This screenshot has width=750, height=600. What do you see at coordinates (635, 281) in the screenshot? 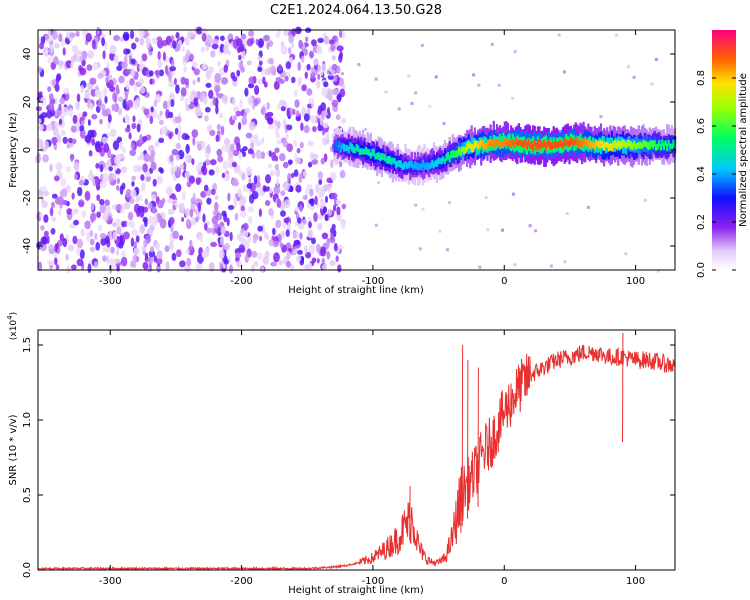
I see `x-tick-label: 100` at bounding box center [635, 281].